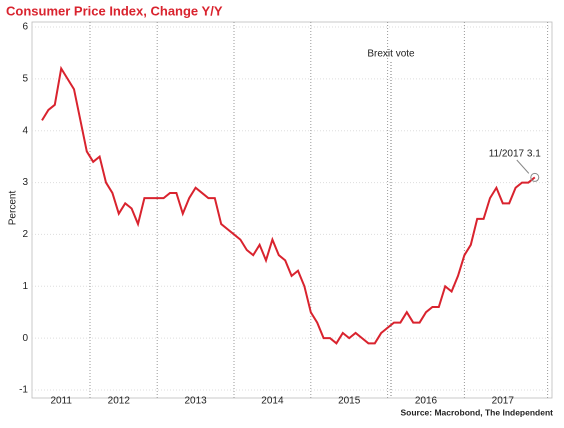 The image size is (564, 428). Describe the element at coordinates (13, 208) in the screenshot. I see `y-axis-label: Percent` at that location.